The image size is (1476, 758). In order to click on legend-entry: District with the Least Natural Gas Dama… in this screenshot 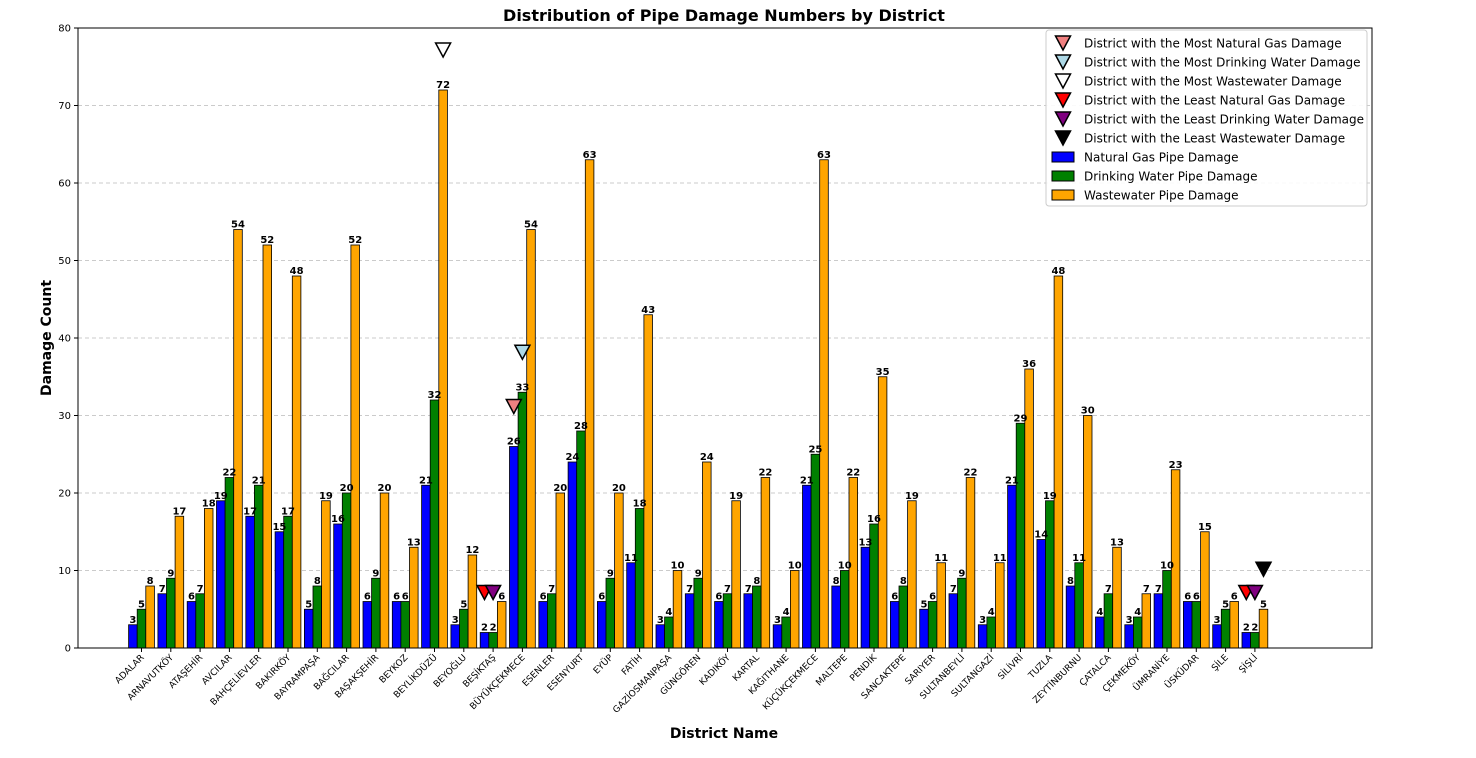, I will do `click(1214, 101)`.